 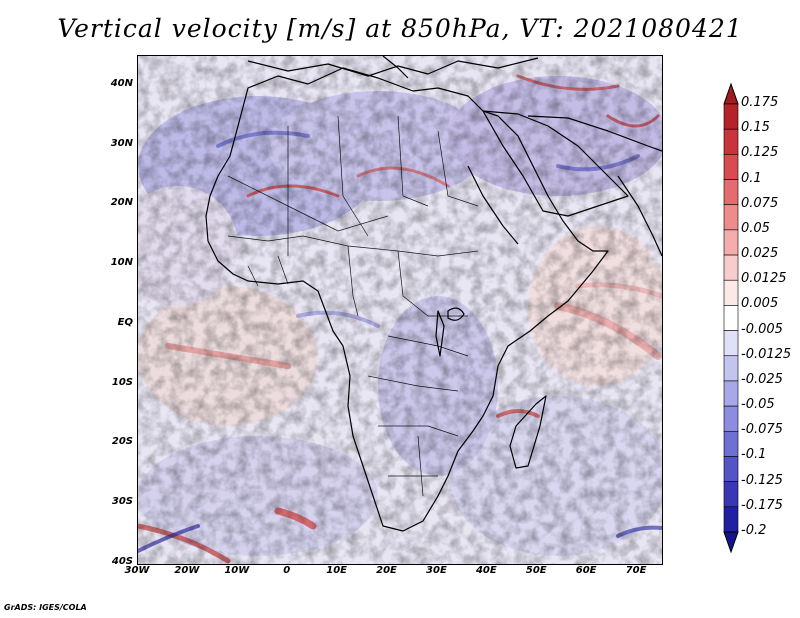 What do you see at coordinates (122, 502) in the screenshot?
I see `lat-tick-label: 30S` at bounding box center [122, 502].